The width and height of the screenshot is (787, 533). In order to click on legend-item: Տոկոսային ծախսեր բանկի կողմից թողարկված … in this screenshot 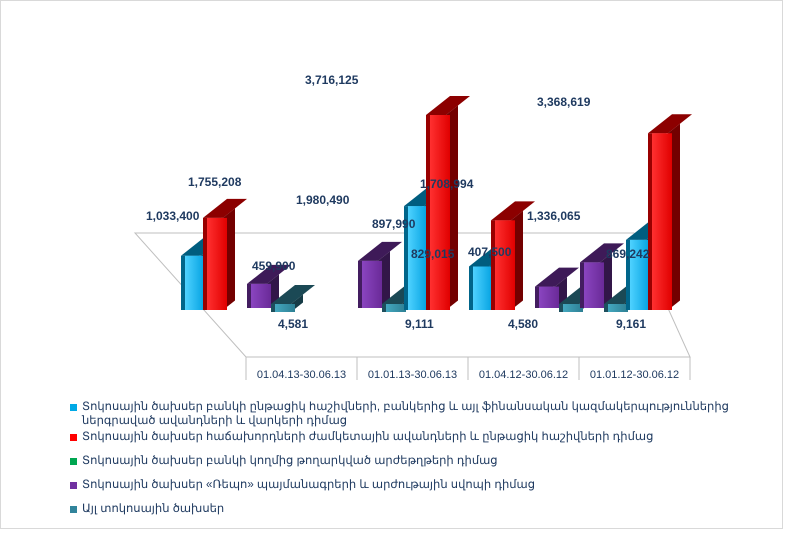, I will do `click(420, 461)`.